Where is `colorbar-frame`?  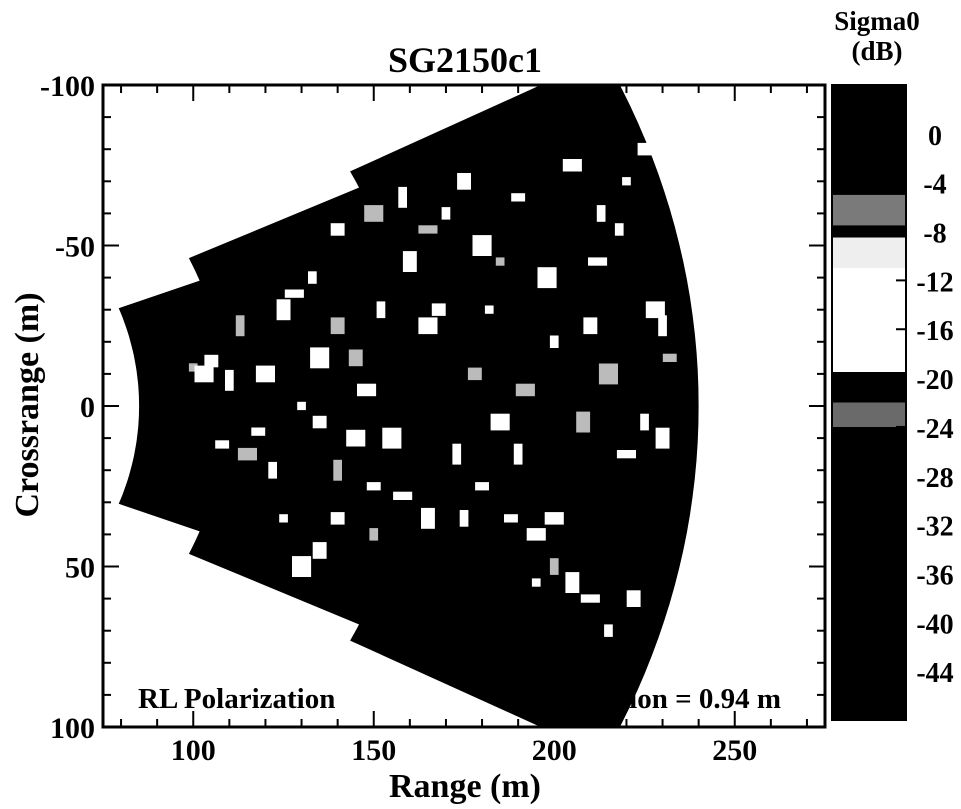
colorbar-frame is located at coordinates (869, 402).